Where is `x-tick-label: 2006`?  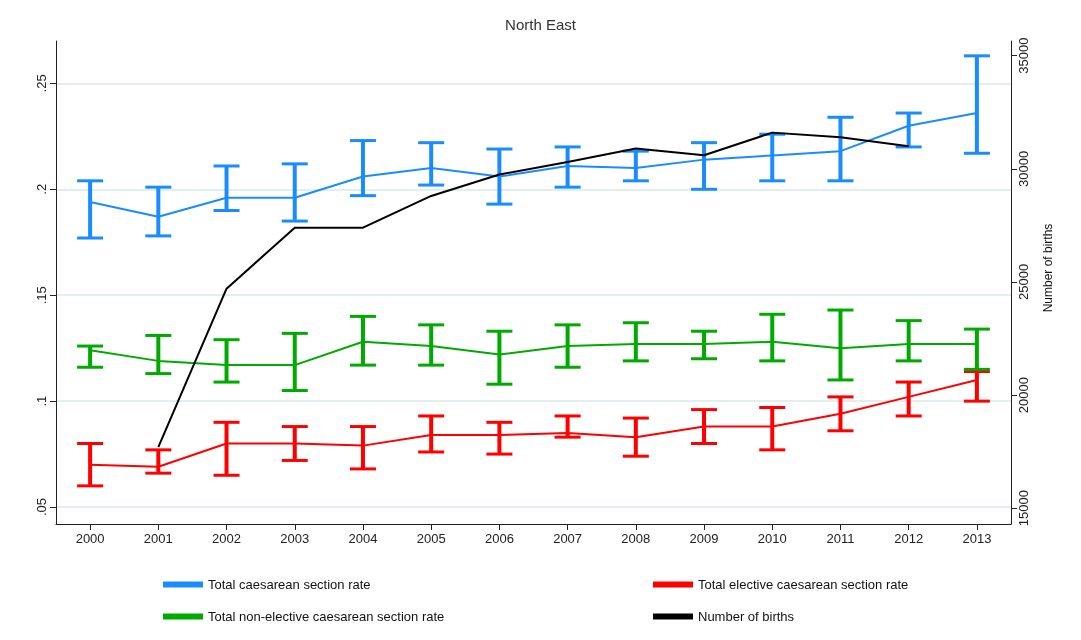
x-tick-label: 2006 is located at coordinates (499, 538).